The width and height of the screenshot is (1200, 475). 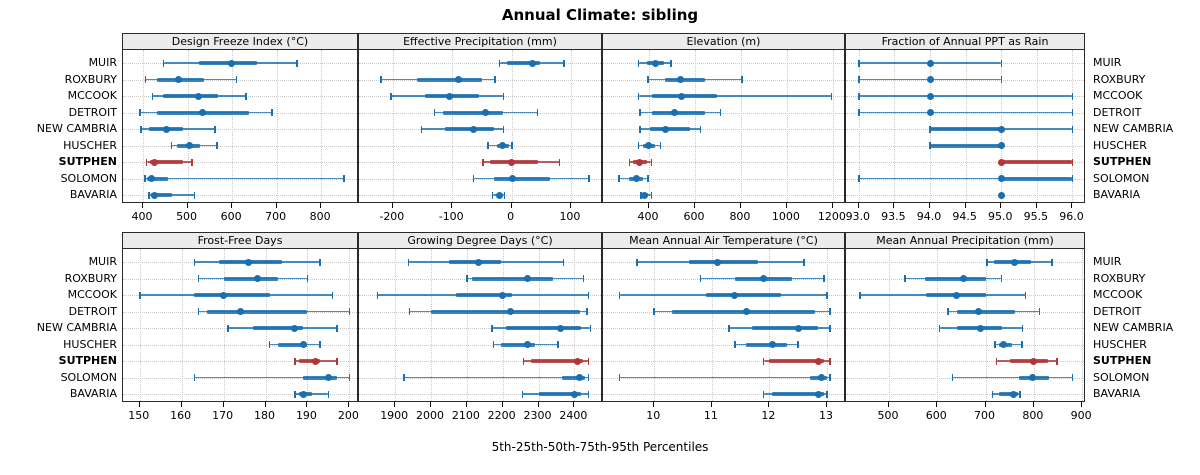 What do you see at coordinates (394, 415) in the screenshot?
I see `axis-tick-label: 1900` at bounding box center [394, 415].